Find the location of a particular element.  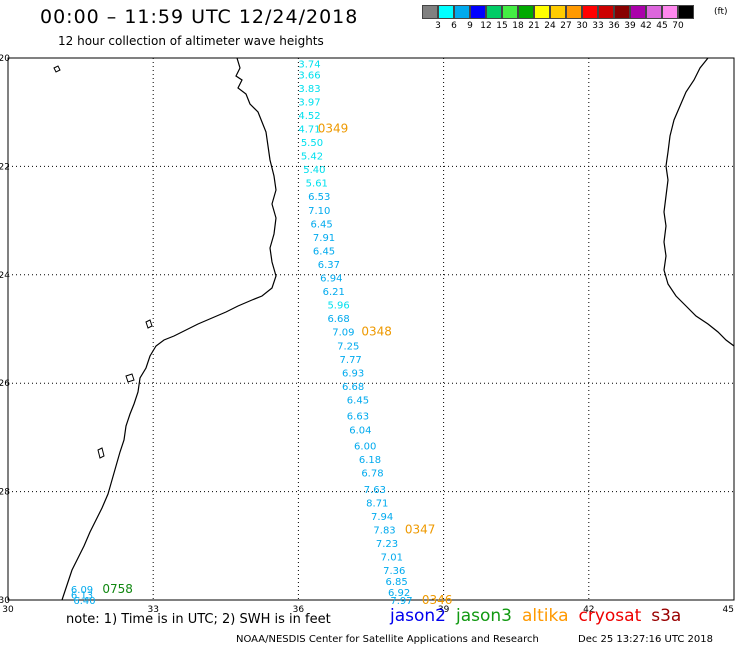

wave-height-value: 7.63 is located at coordinates (375, 490).